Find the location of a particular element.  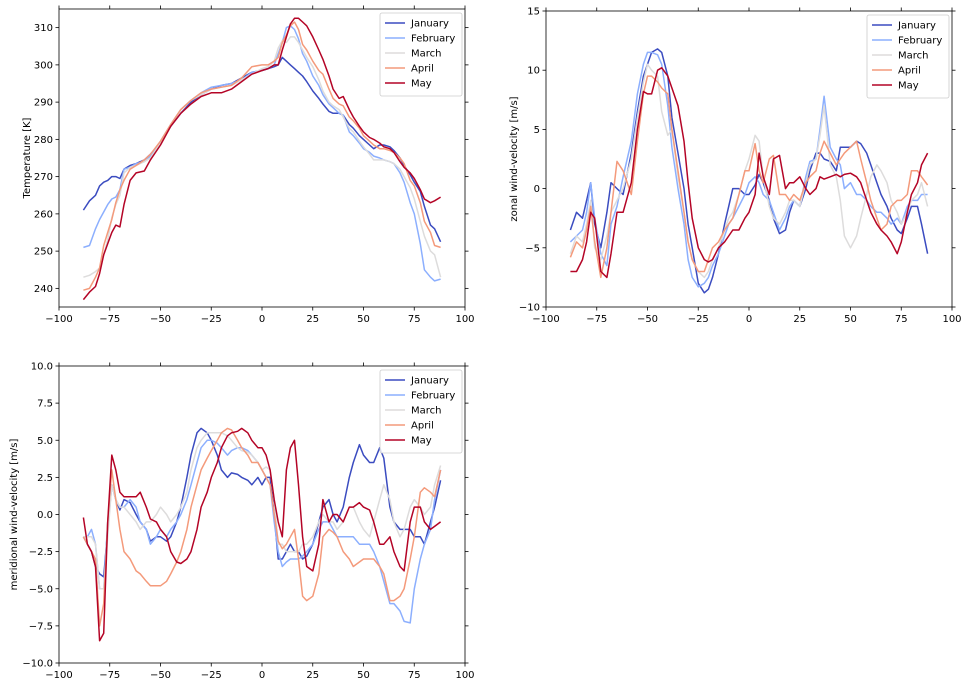

y-tick-label: −7.5 is located at coordinates (41, 626).